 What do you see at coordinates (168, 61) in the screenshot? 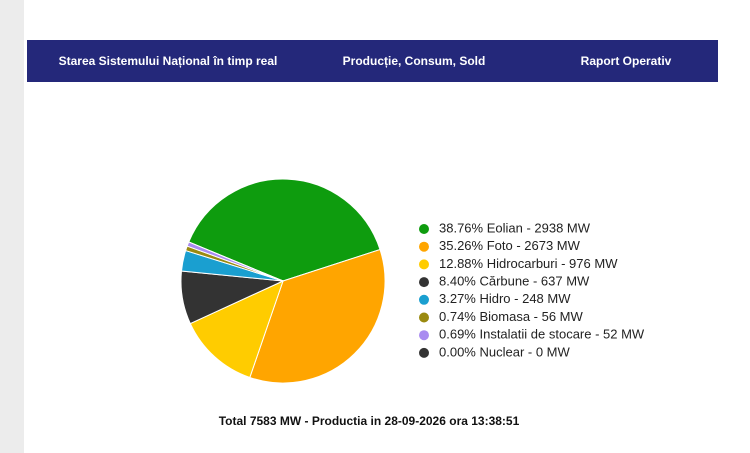
I see `nav-item: Starea Sistemului Național în timp real` at bounding box center [168, 61].